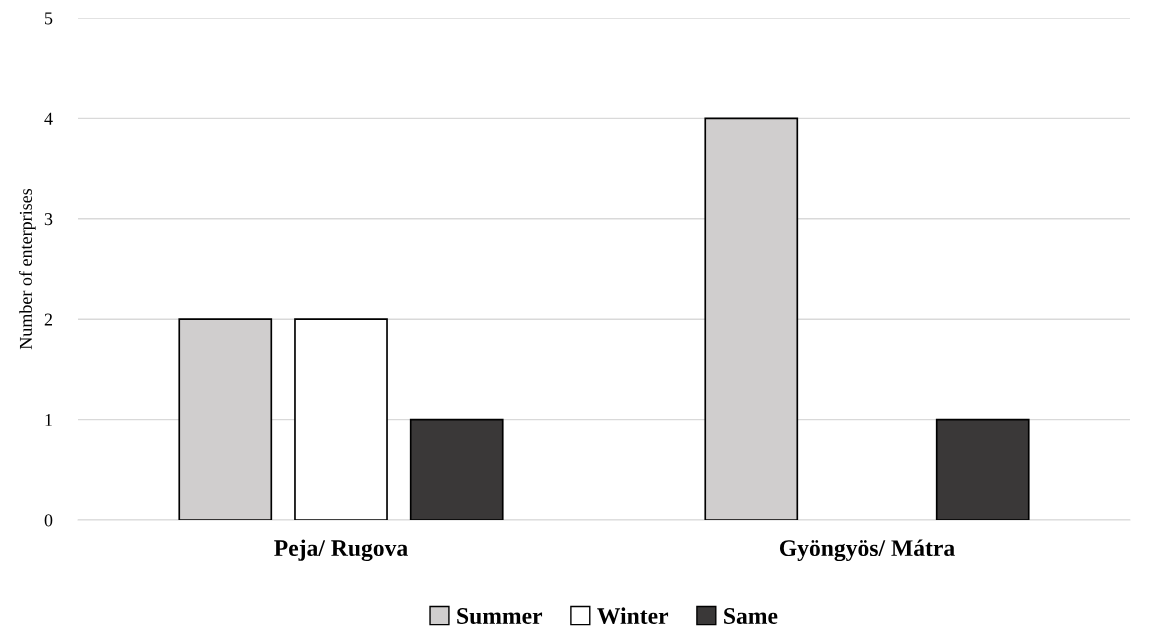 Image resolution: width=1154 pixels, height=632 pixels. I want to click on y-tick-label: 5, so click(49, 18).